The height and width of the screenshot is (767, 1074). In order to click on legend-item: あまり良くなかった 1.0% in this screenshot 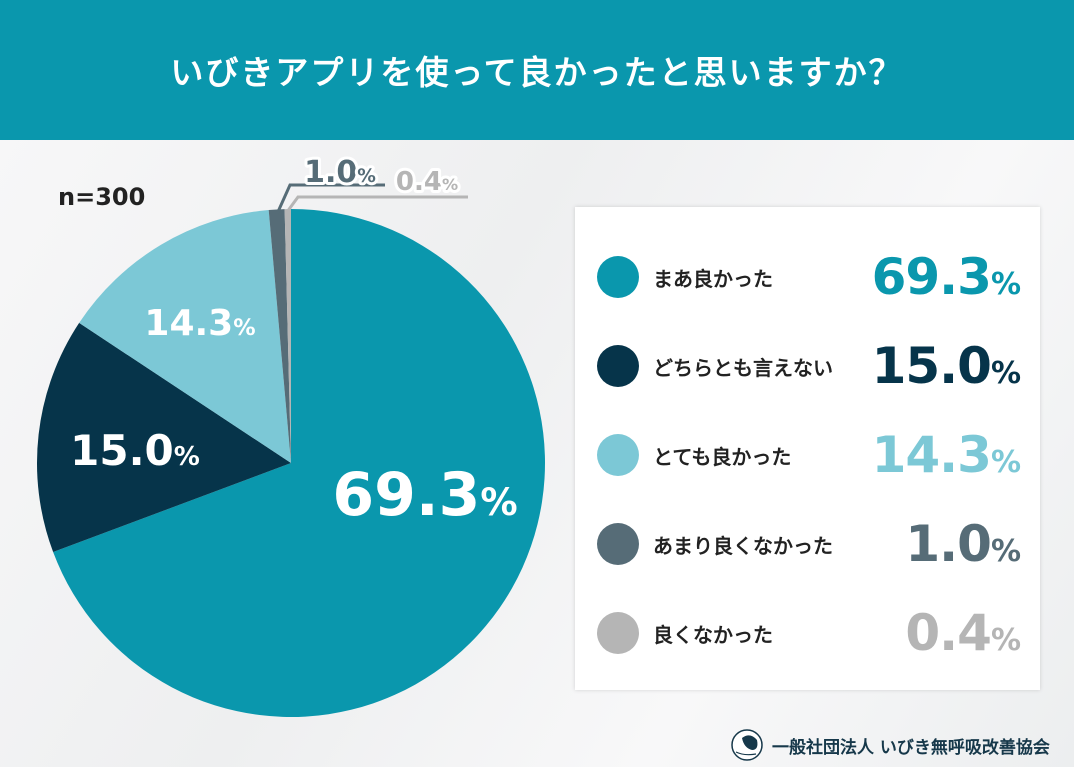, I will do `click(807, 544)`.